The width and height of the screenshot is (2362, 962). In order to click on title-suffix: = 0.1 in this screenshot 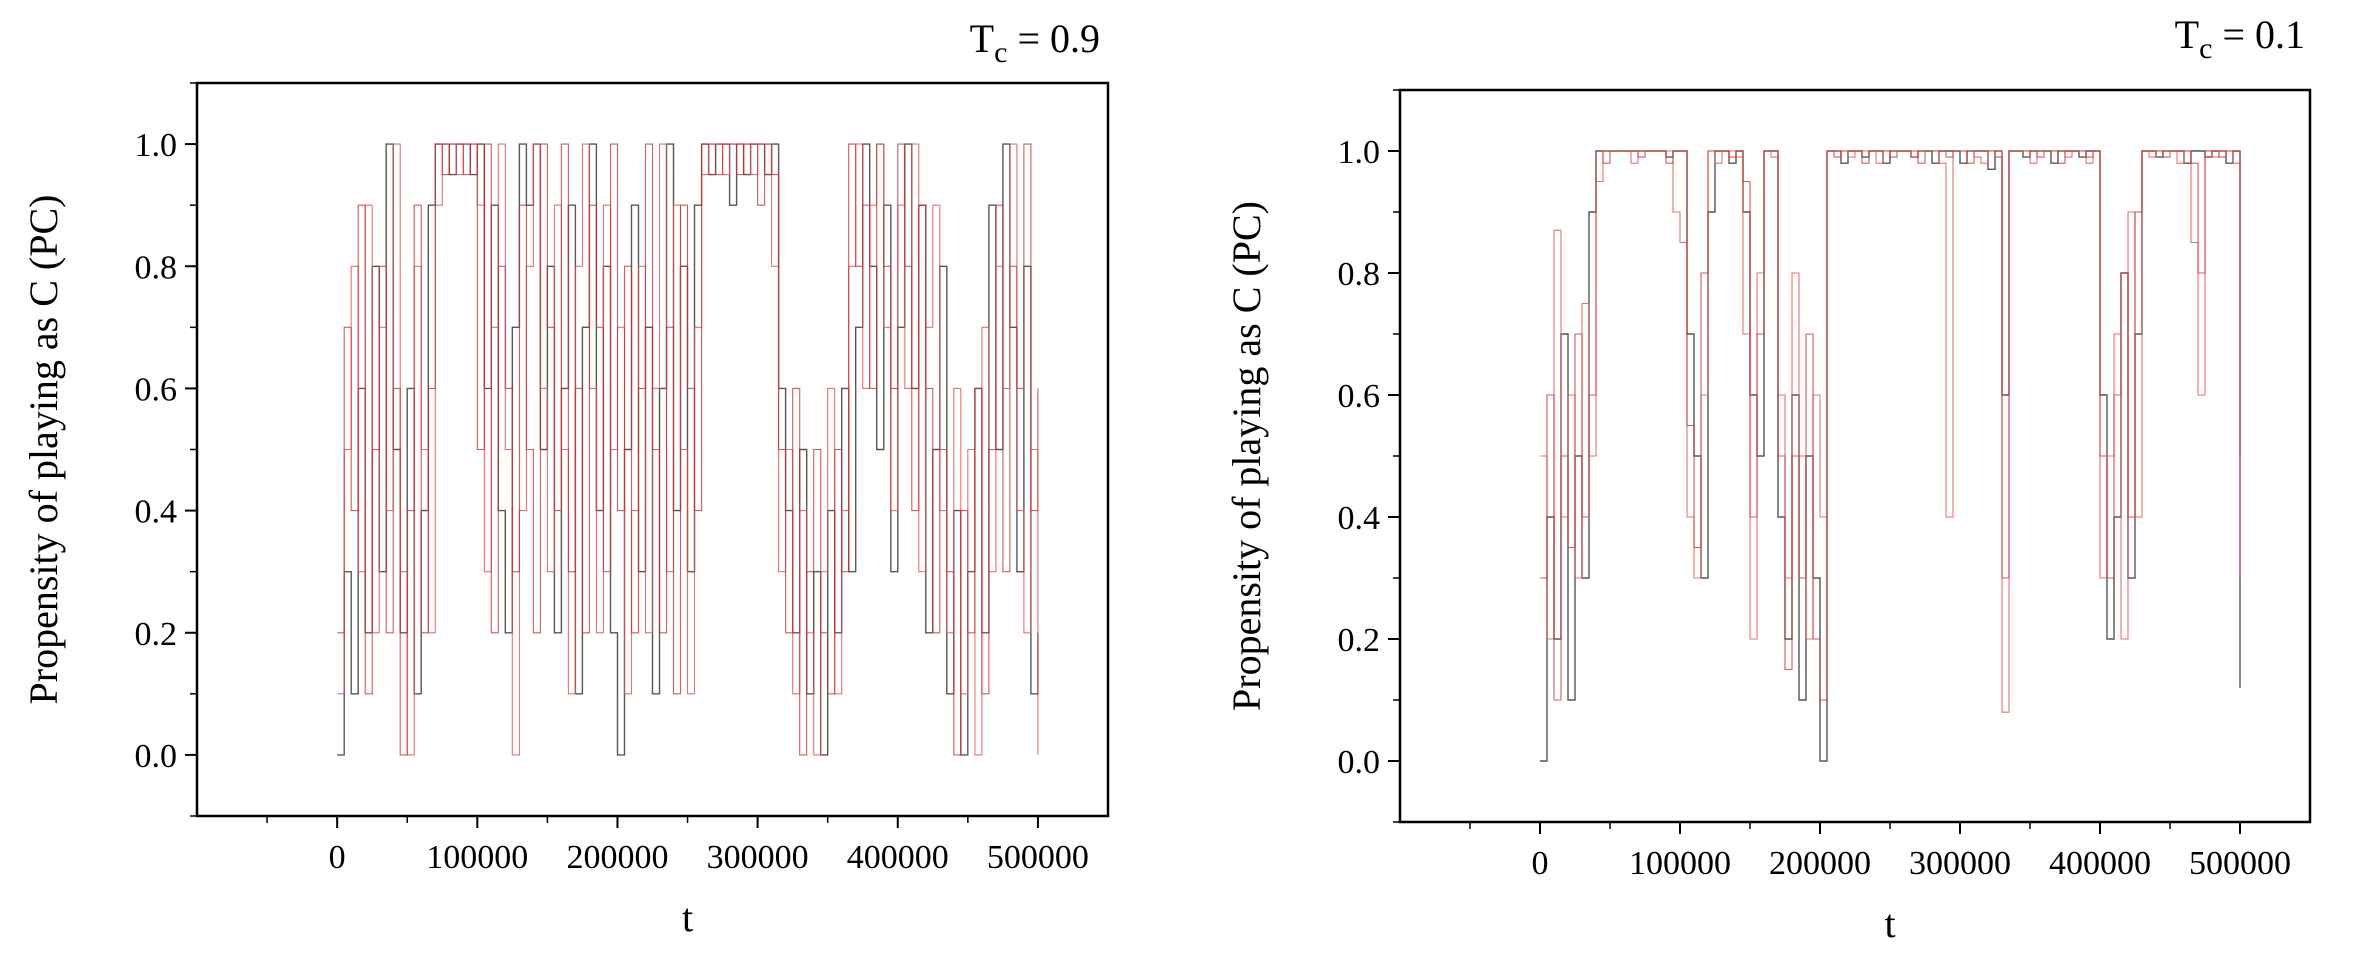, I will do `click(2258, 34)`.